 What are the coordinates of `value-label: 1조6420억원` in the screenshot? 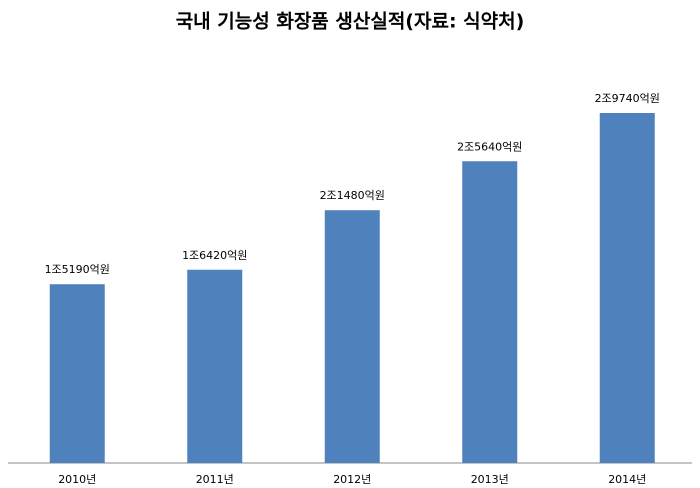 It's located at (214, 255).